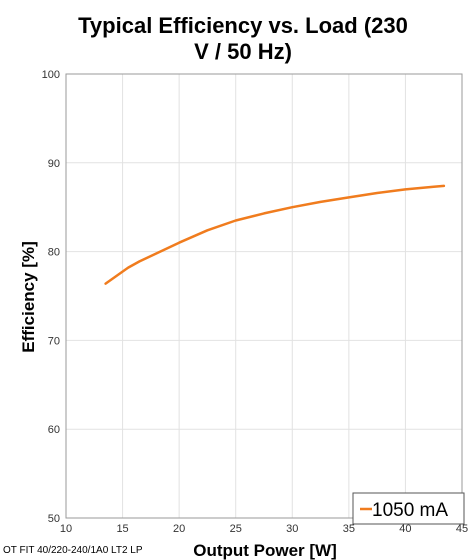 The width and height of the screenshot is (470, 560). Describe the element at coordinates (73, 550) in the screenshot. I see `product-label: OT FIT 40/220-240/1A0 LT2 LP` at that location.